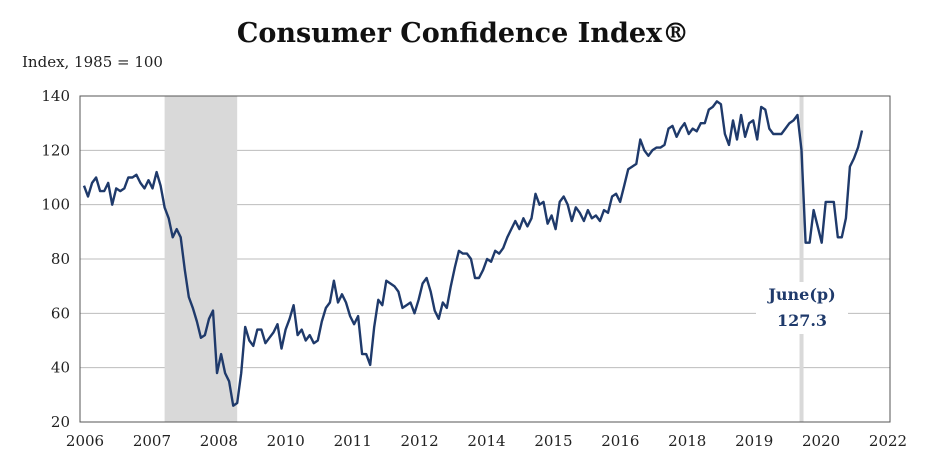  Describe the element at coordinates (620, 441) in the screenshot. I see `x-tick-label: 2016` at that location.